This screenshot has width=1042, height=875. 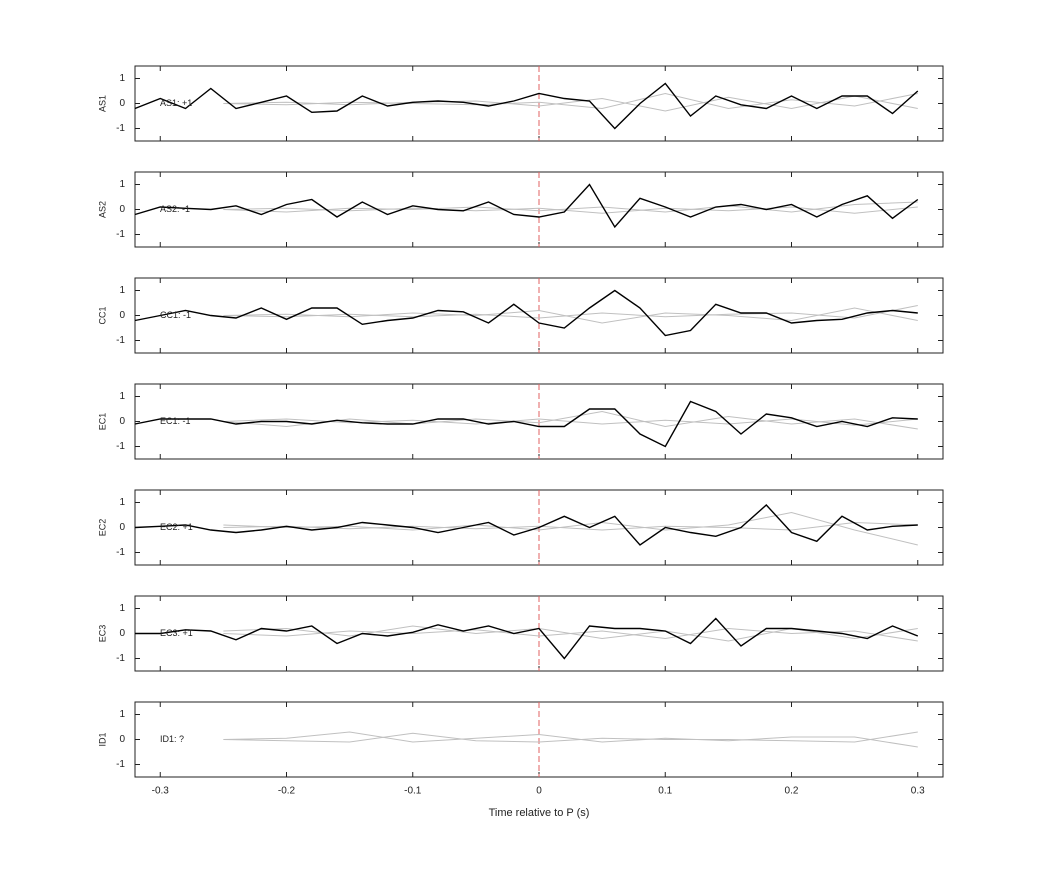 I want to click on annotation: EC2: +1, so click(x=176, y=527).